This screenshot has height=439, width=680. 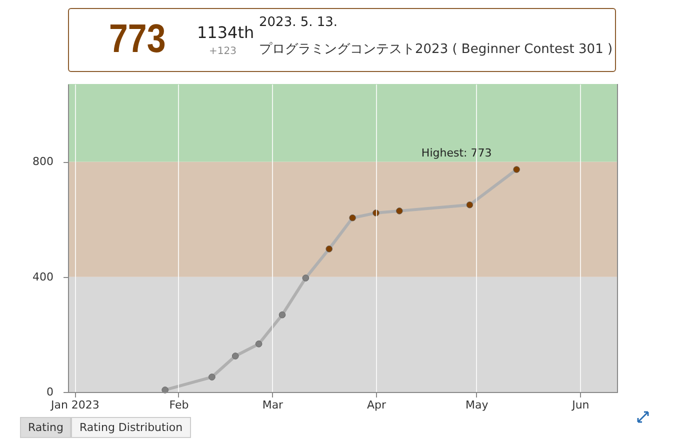 I want to click on text: Rating Distribution, so click(x=131, y=427).